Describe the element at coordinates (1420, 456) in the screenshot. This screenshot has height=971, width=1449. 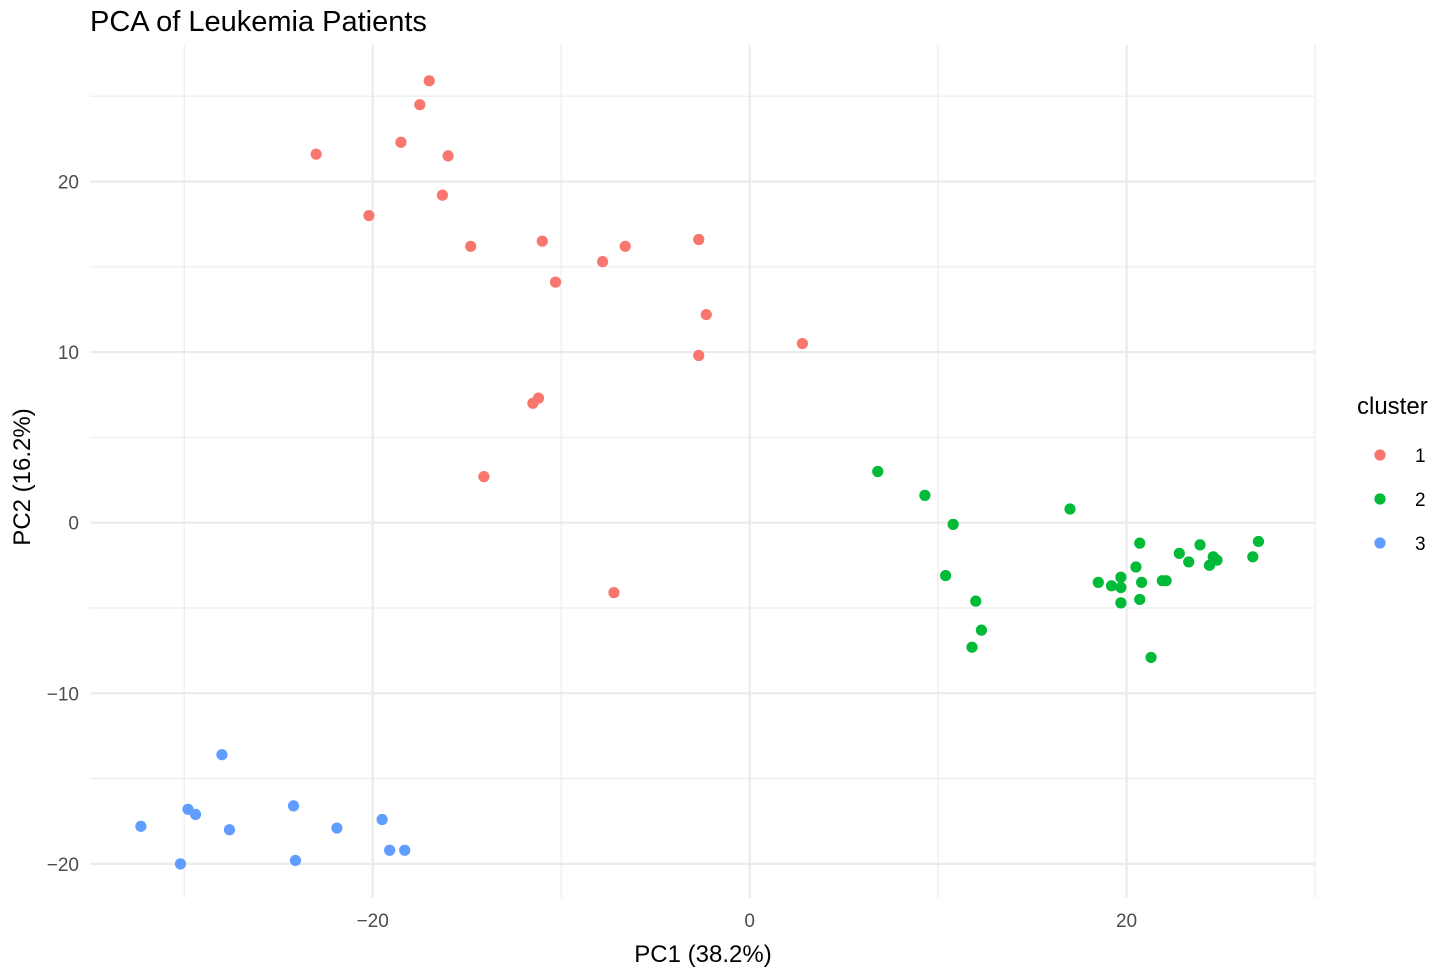
I see `legend-label-1: 1` at that location.